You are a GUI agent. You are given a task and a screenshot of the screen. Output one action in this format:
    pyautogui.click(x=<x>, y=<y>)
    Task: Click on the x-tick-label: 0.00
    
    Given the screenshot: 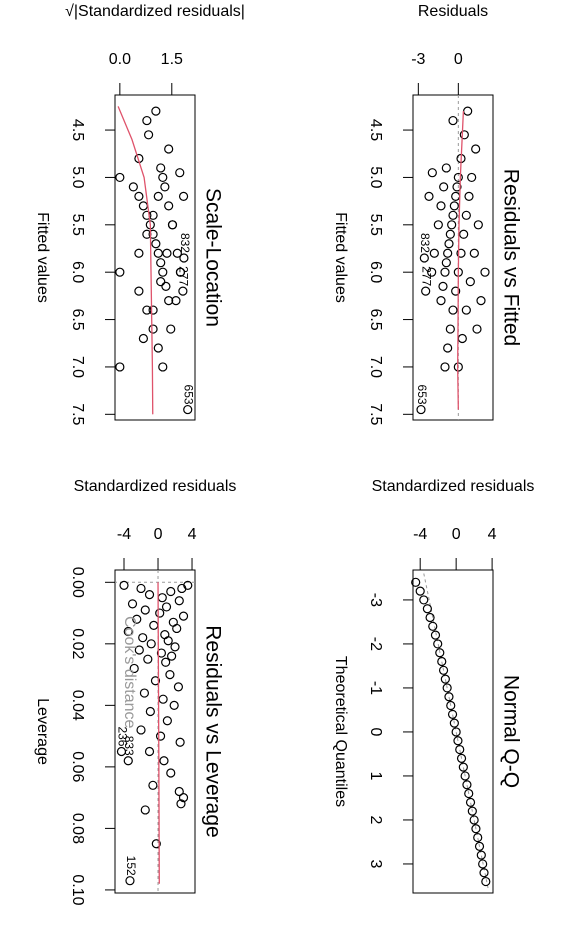 What is the action you would take?
    pyautogui.click(x=77, y=582)
    